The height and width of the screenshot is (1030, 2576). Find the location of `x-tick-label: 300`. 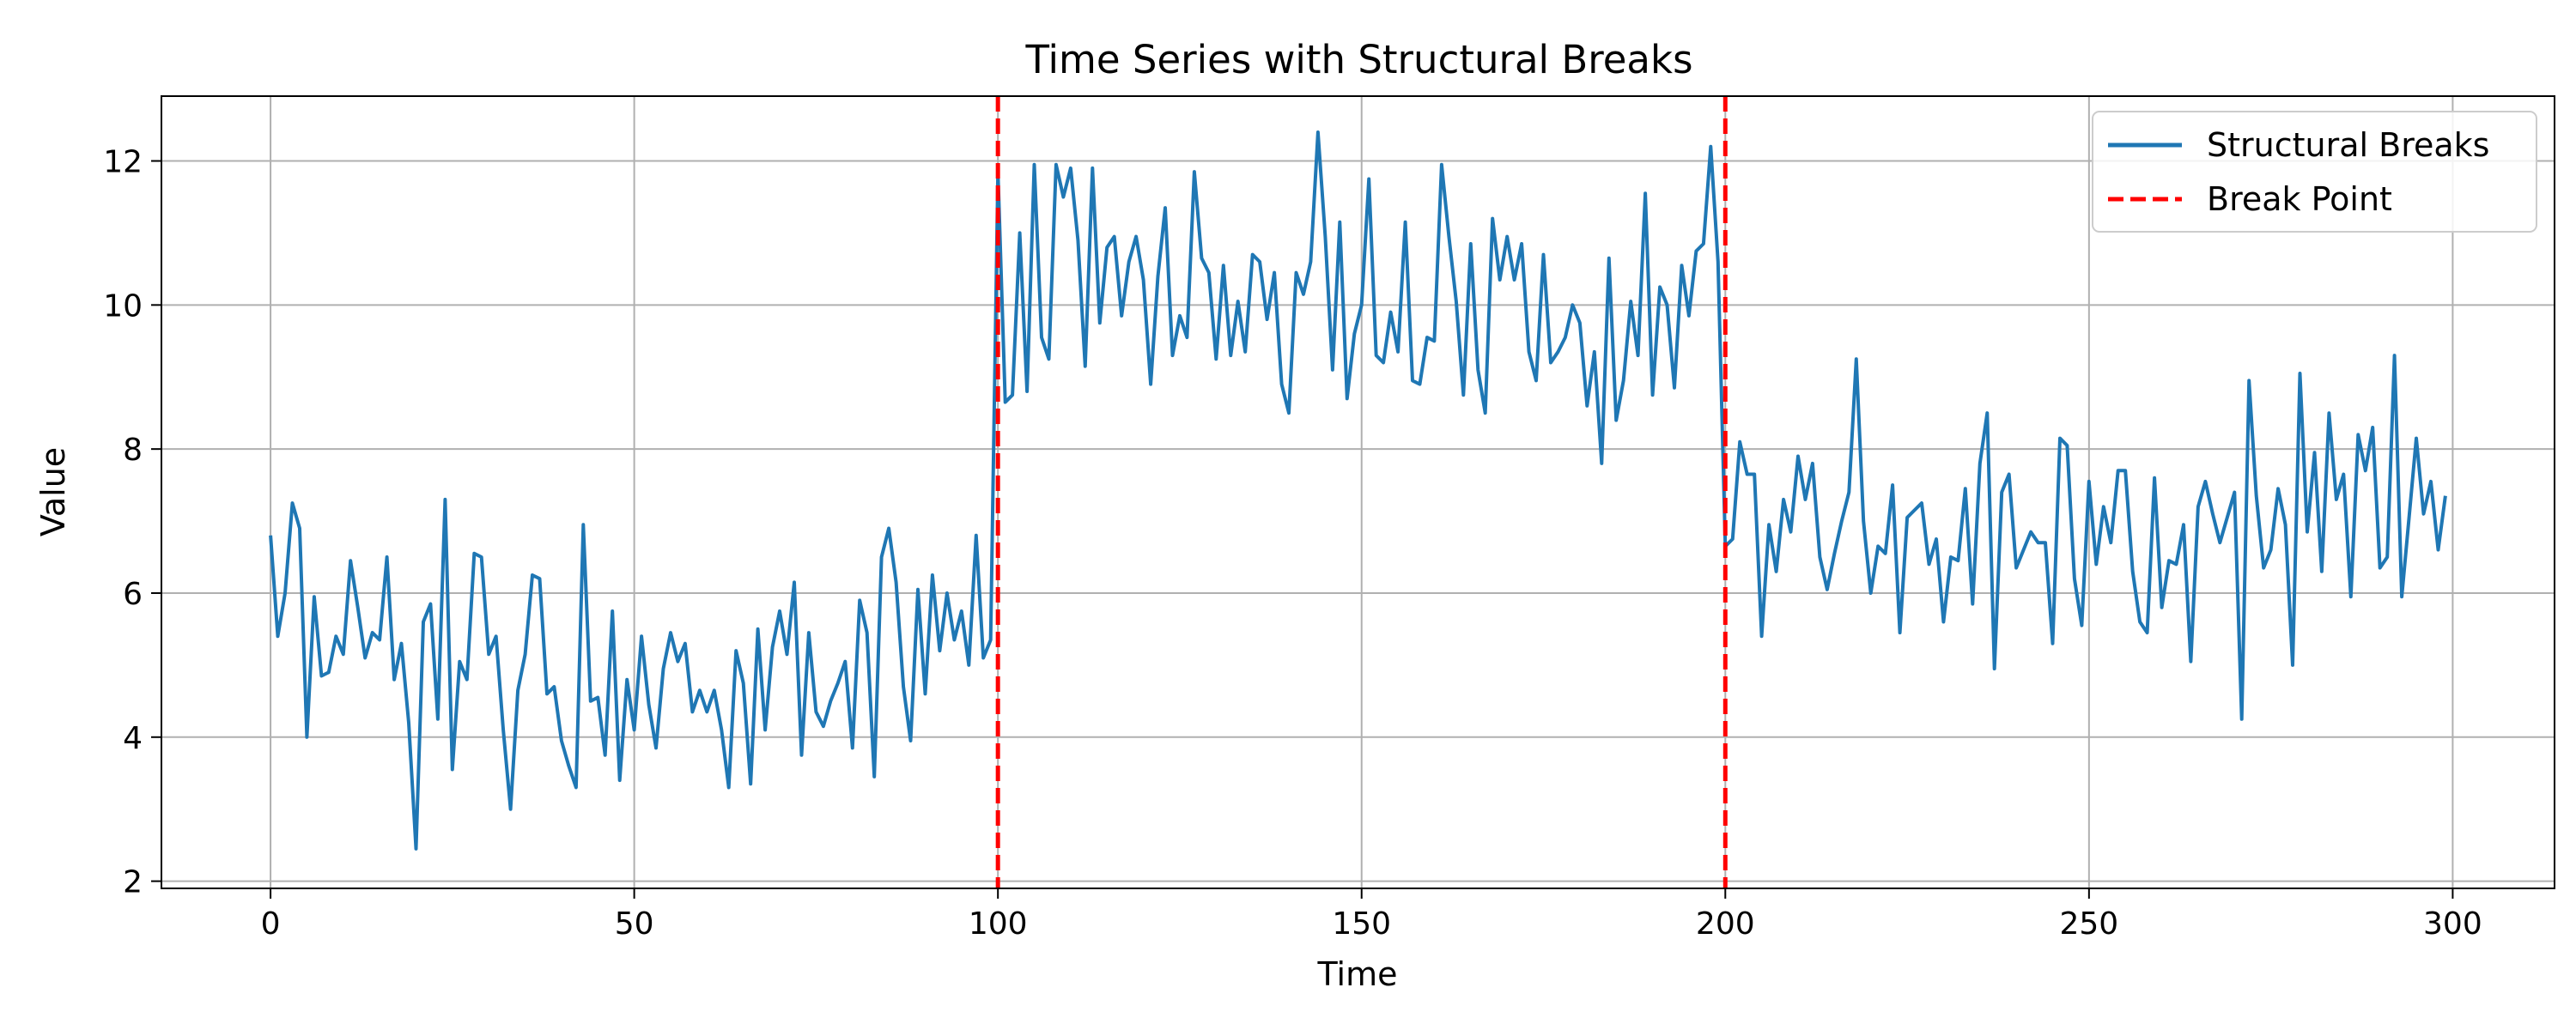

x-tick-label: 300 is located at coordinates (2452, 924).